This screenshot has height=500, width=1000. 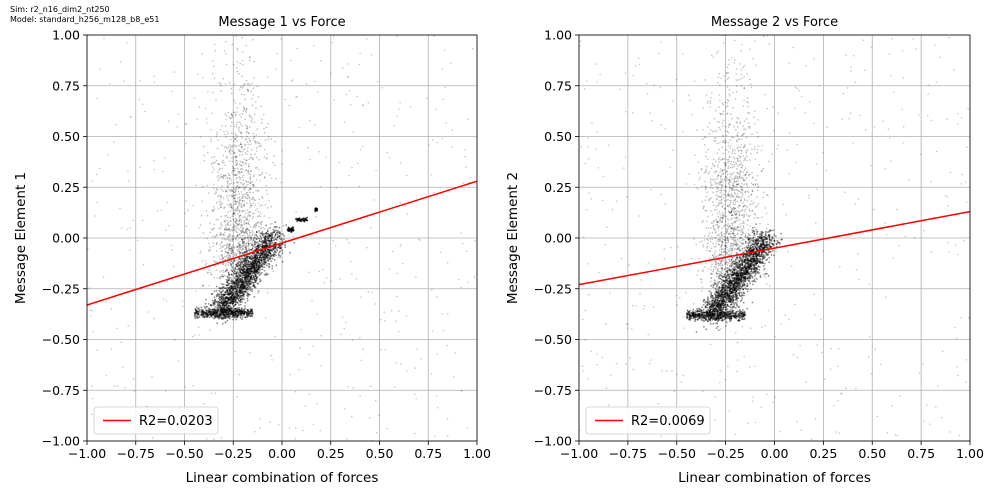 I want to click on model-label: Model: standard_h256_m128_b8_e51, so click(x=85, y=19).